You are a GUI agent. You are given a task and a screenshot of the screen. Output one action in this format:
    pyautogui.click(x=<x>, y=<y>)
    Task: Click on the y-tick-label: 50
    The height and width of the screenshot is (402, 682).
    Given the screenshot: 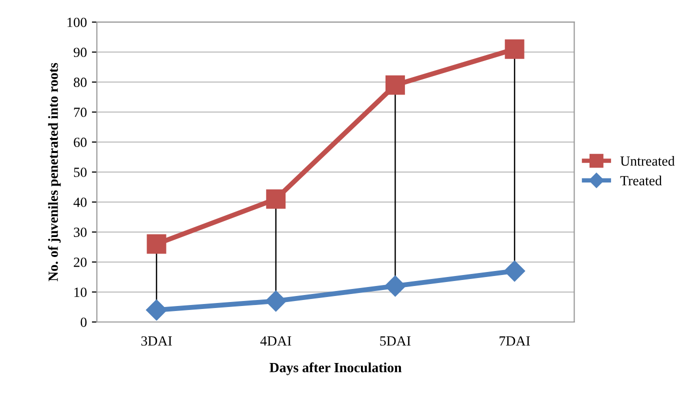 What is the action you would take?
    pyautogui.click(x=80, y=173)
    